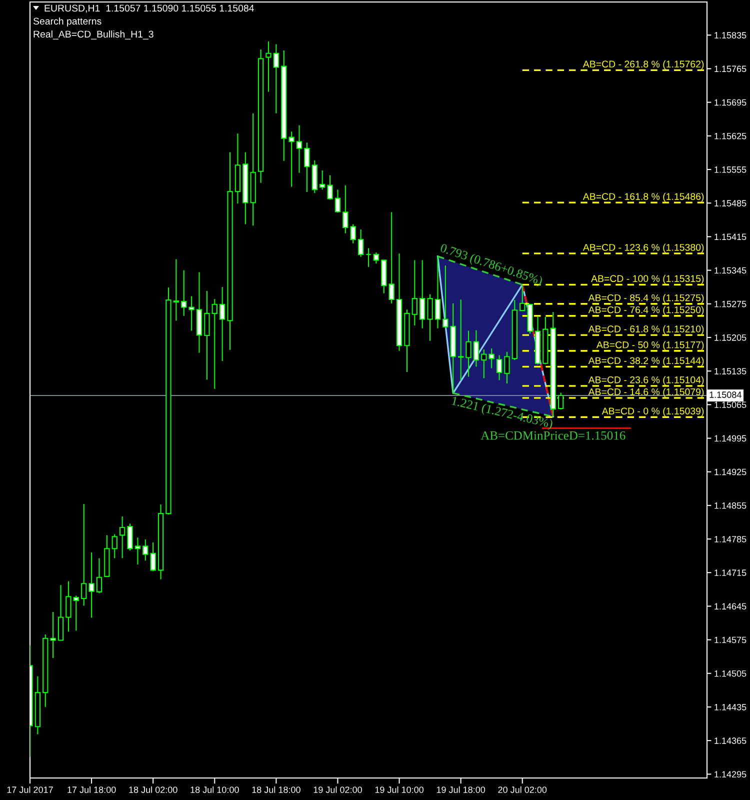  Describe the element at coordinates (730, 270) in the screenshot. I see `y-tick-label: 1.15345` at that location.